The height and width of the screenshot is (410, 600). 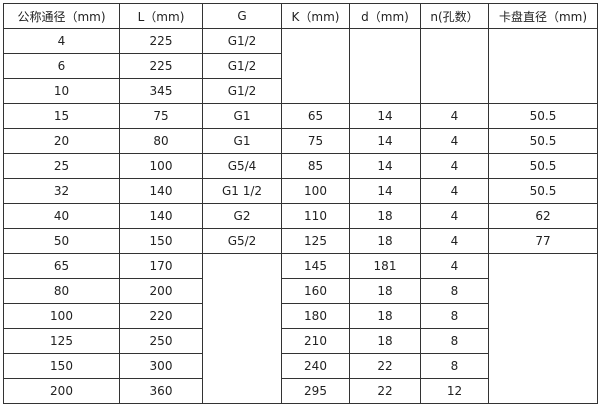 I want to click on table-row: 20 80 G1 75 14 4 50.5, so click(x=300, y=141).